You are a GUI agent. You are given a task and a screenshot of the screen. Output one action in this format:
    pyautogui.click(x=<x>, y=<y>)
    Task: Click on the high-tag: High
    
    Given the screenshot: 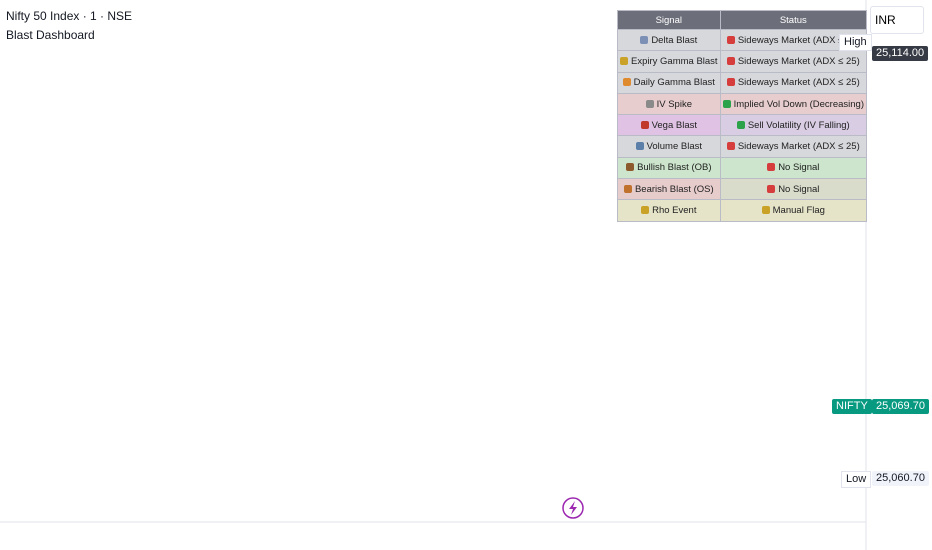 What is the action you would take?
    pyautogui.click(x=855, y=42)
    